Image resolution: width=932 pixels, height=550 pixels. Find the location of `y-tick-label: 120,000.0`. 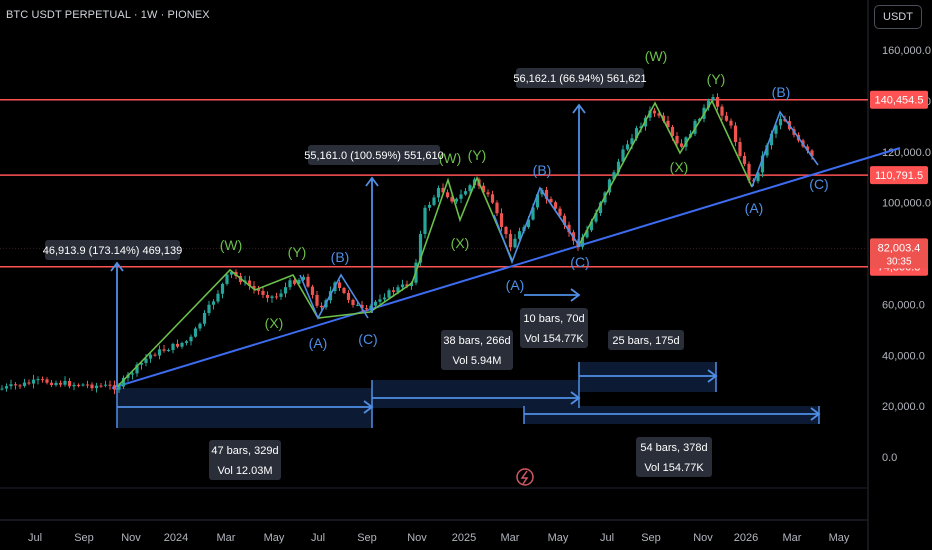

y-tick-label: 120,000.0 is located at coordinates (906, 153).